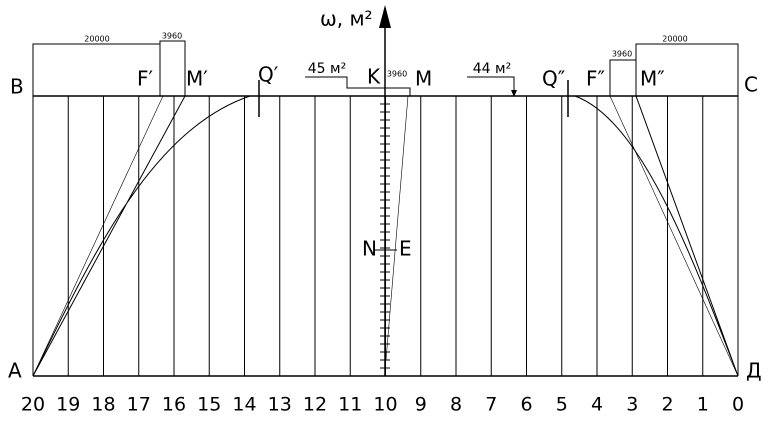  Describe the element at coordinates (15, 371) in the screenshot. I see `point-label: A` at that location.